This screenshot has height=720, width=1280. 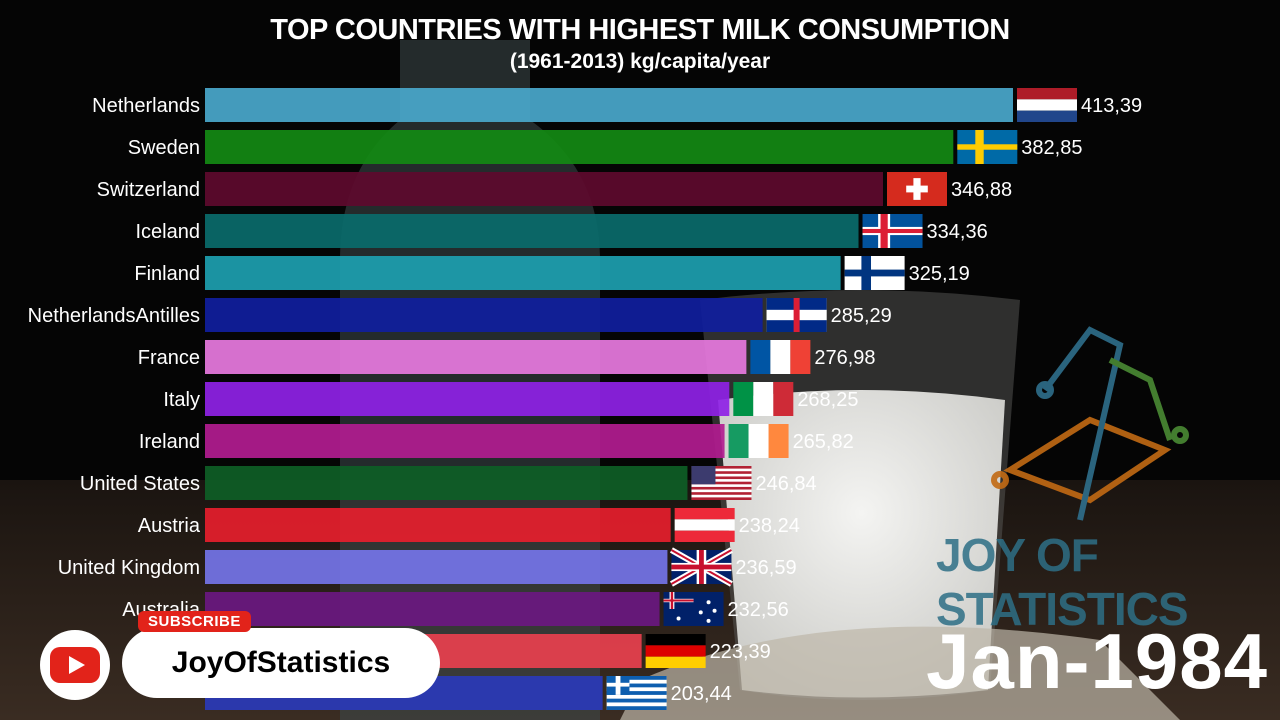 What do you see at coordinates (148, 190) in the screenshot?
I see `category-label: Switzerland` at bounding box center [148, 190].